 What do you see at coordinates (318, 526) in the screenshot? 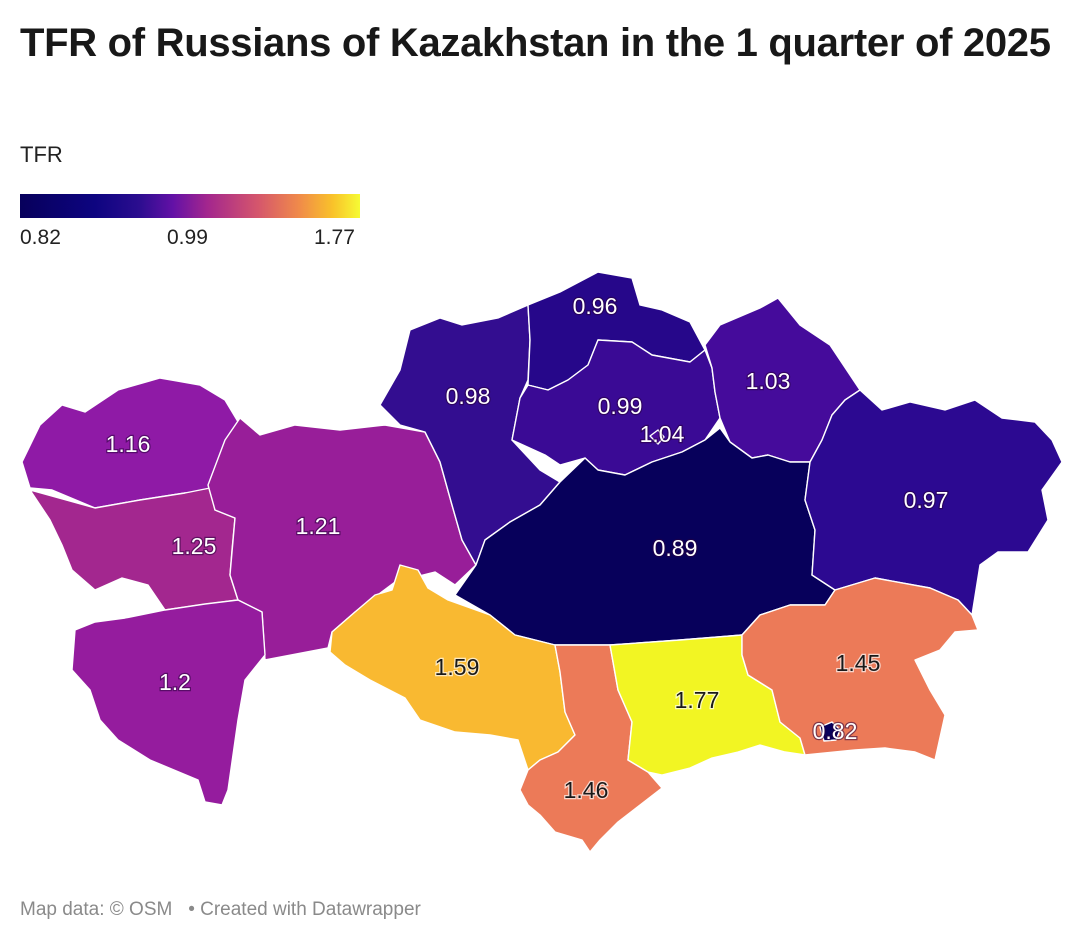
I see `label-aktobe: 1.21` at bounding box center [318, 526].